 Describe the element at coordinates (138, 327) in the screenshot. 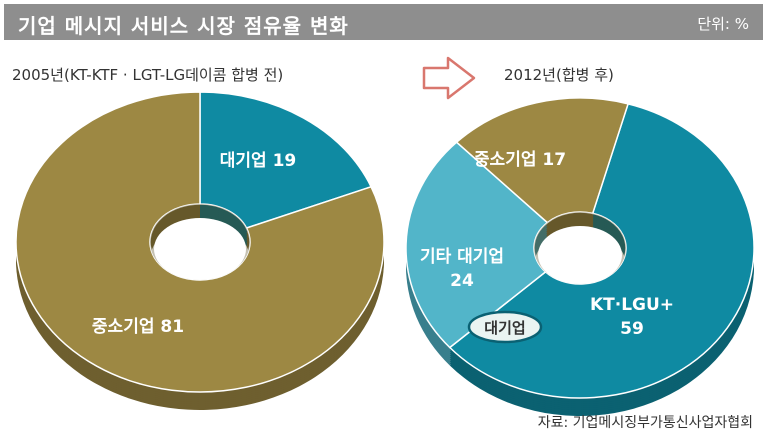

I see `slice-label-0-1: 중소기업 81` at that location.